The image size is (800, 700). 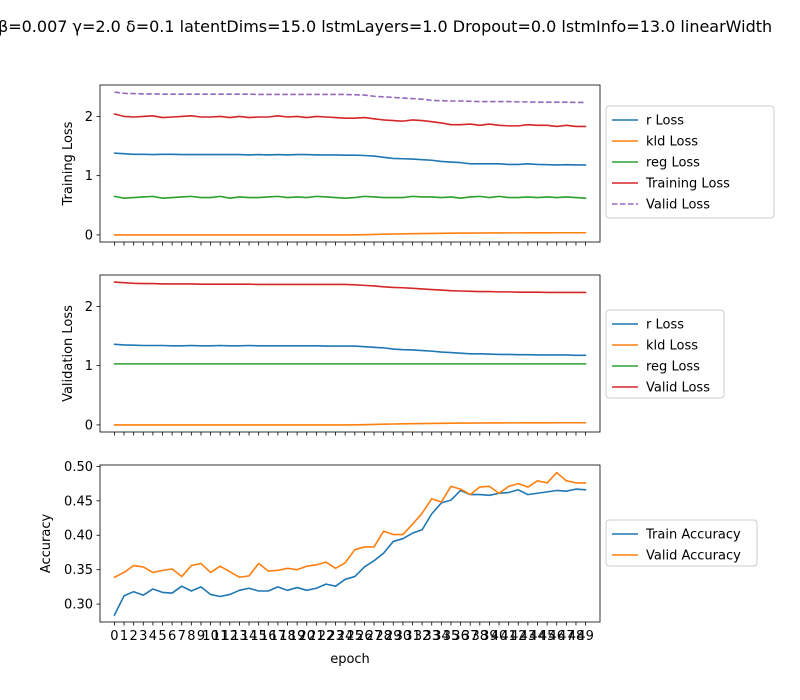 What do you see at coordinates (172, 636) in the screenshot?
I see `x-tick-label: 6` at bounding box center [172, 636].